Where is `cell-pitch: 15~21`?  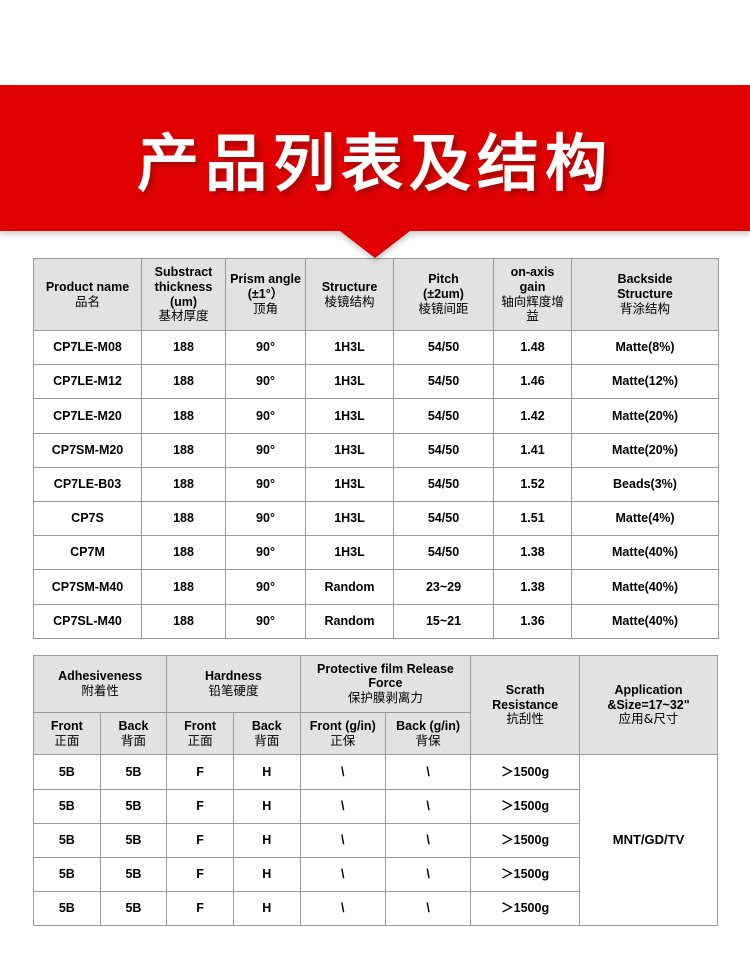
cell-pitch: 15~21 is located at coordinates (443, 621).